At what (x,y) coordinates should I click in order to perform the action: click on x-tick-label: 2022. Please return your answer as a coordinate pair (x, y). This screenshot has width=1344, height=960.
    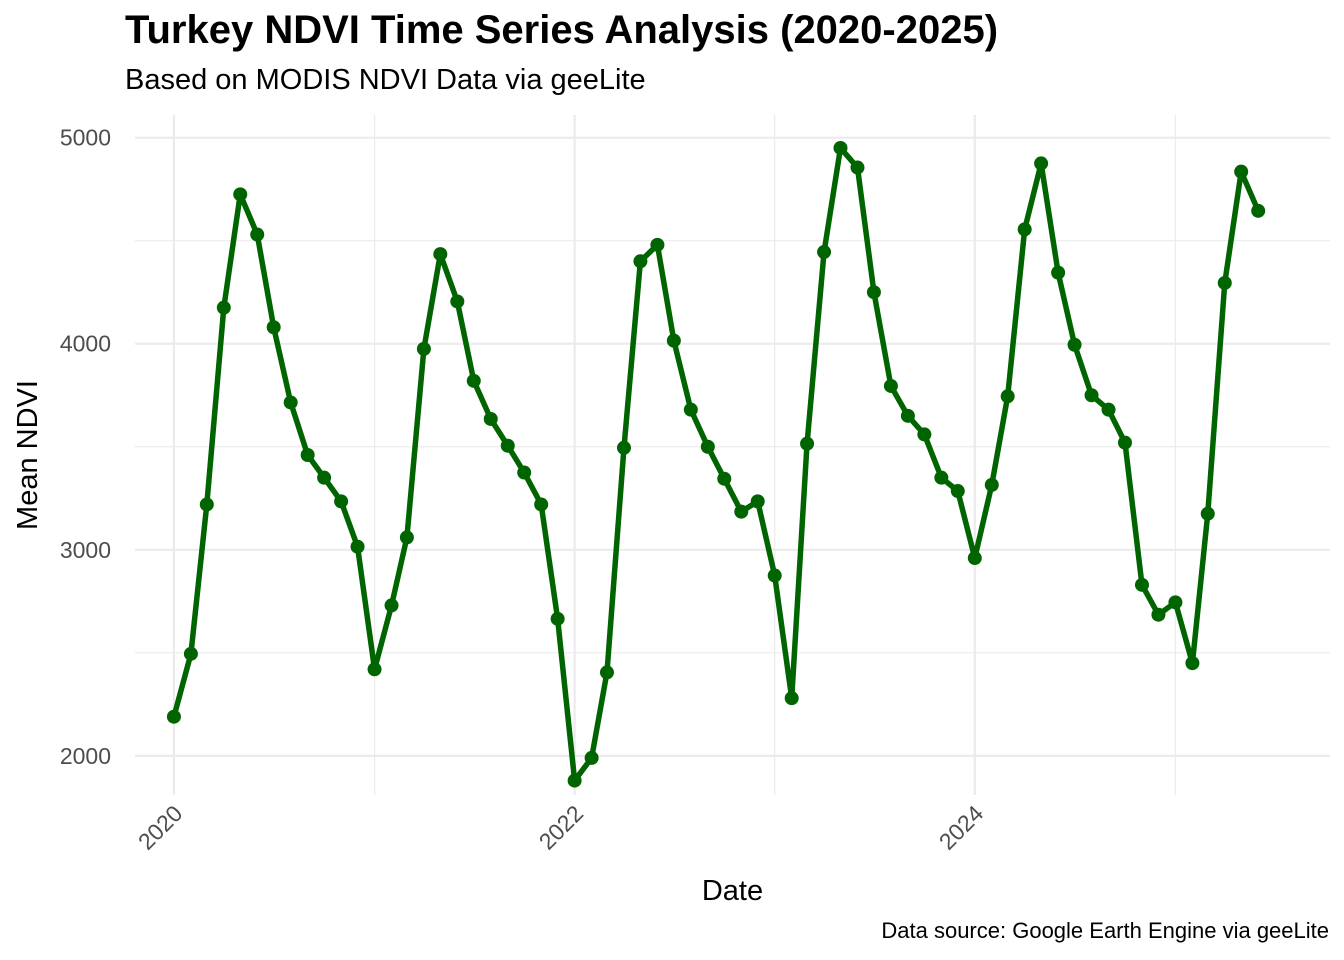
    Looking at the image, I should click on (561, 827).